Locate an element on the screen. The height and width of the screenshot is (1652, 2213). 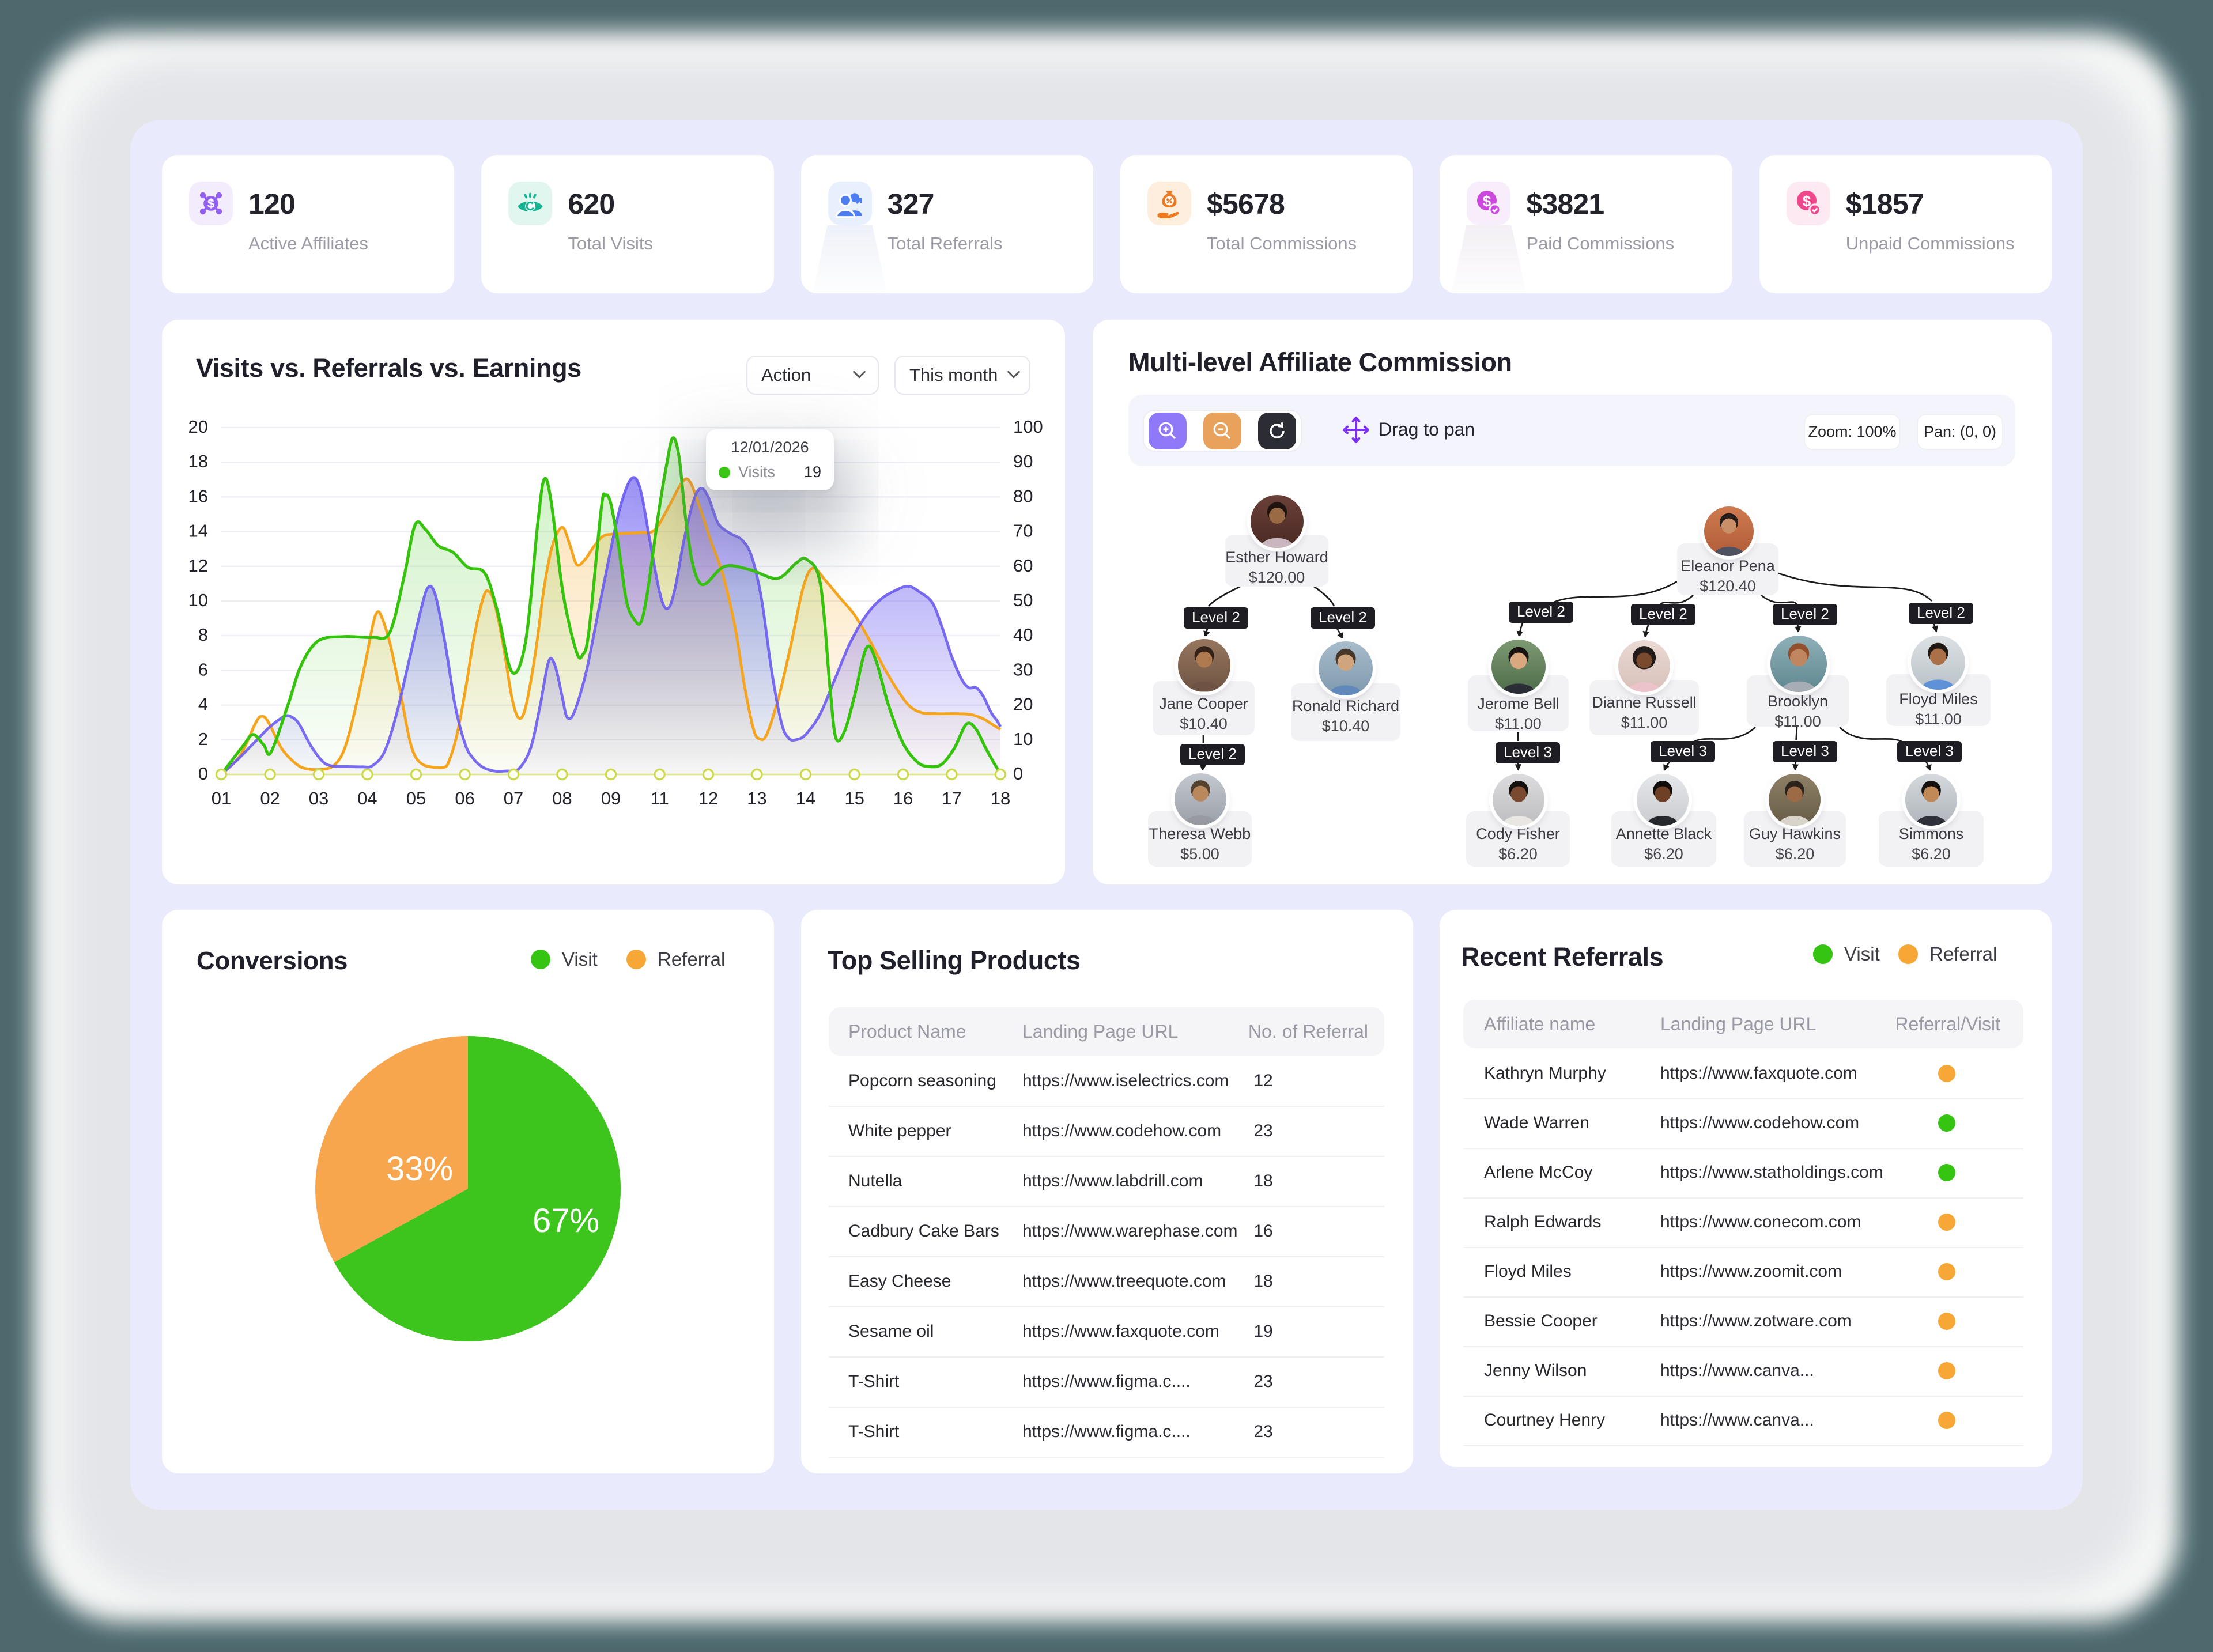
svg-text: 80 is located at coordinates (1023, 496).